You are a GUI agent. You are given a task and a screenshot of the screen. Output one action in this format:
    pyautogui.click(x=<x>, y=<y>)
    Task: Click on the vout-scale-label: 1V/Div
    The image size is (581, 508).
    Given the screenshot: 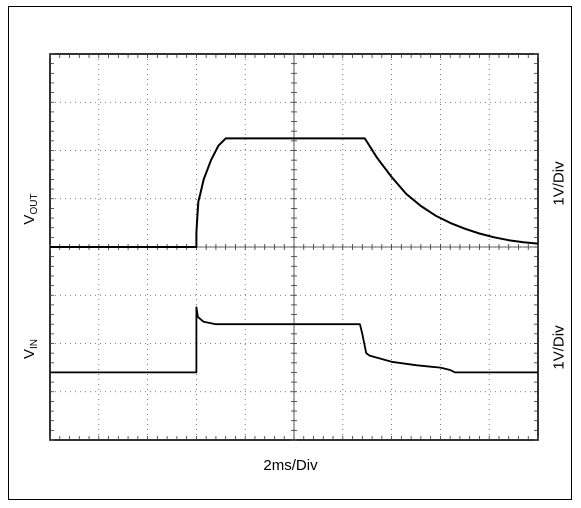 What is the action you would take?
    pyautogui.click(x=559, y=183)
    